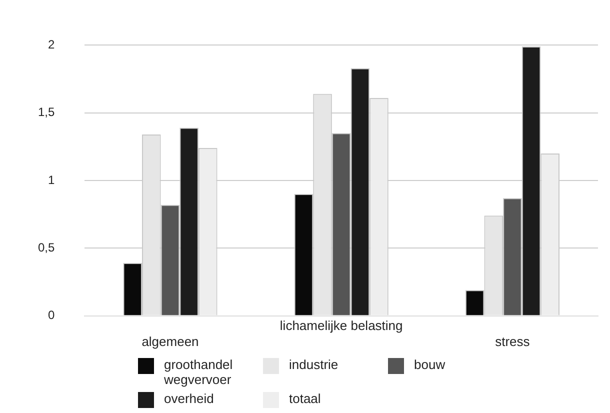  Describe the element at coordinates (170, 341) in the screenshot. I see `x-tick-label: algemeen` at that location.